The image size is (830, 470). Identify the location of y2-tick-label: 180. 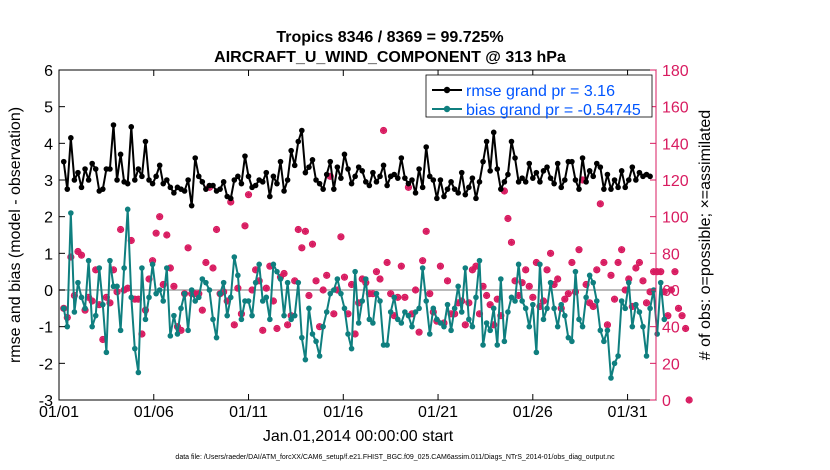
(675, 71).